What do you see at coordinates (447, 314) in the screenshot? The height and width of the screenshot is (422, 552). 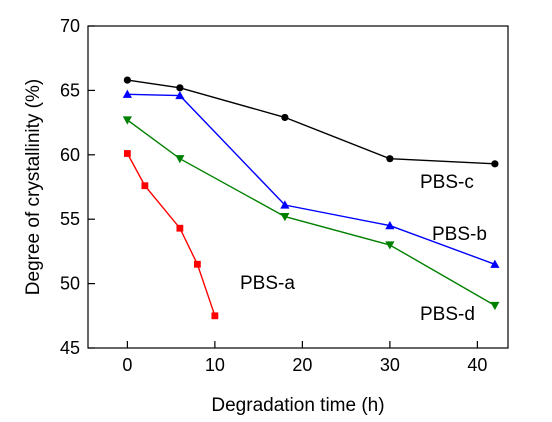 I see `series-label-pbs-d: PBS-d` at bounding box center [447, 314].